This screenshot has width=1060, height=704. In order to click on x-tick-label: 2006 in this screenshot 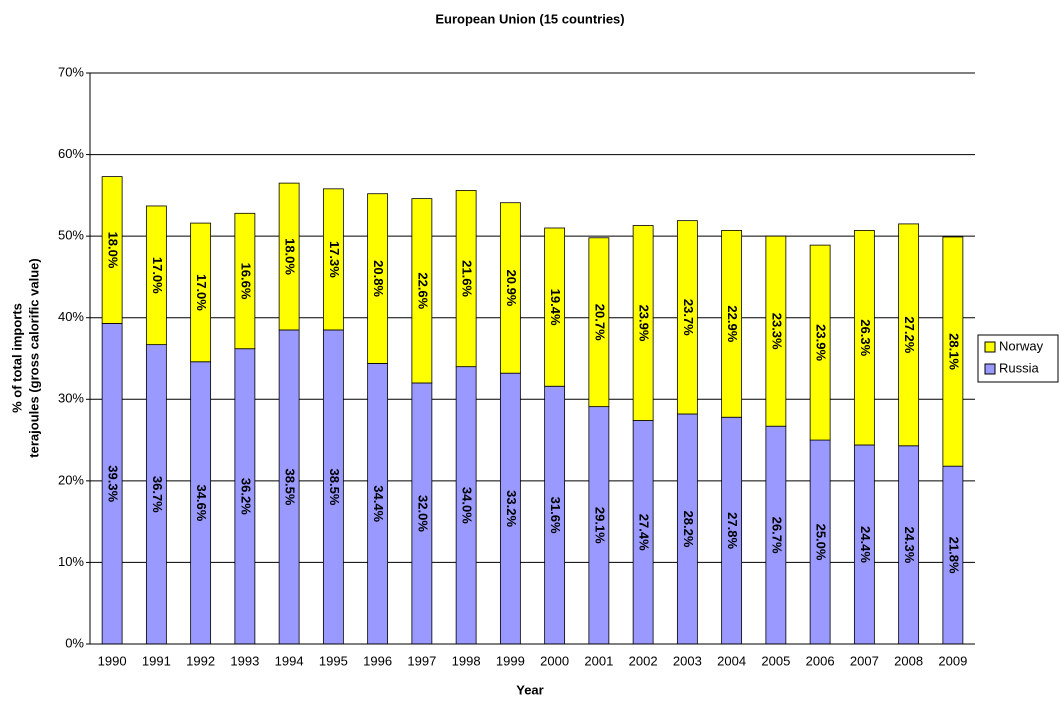, I will do `click(820, 660)`.